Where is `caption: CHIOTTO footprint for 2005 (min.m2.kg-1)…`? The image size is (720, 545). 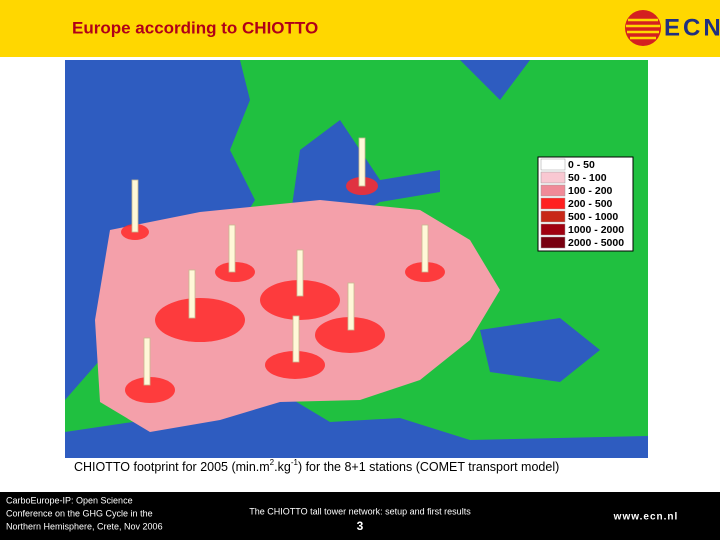 caption: CHIOTTO footprint for 2005 (min.m2.kg-1)… is located at coordinates (316, 466).